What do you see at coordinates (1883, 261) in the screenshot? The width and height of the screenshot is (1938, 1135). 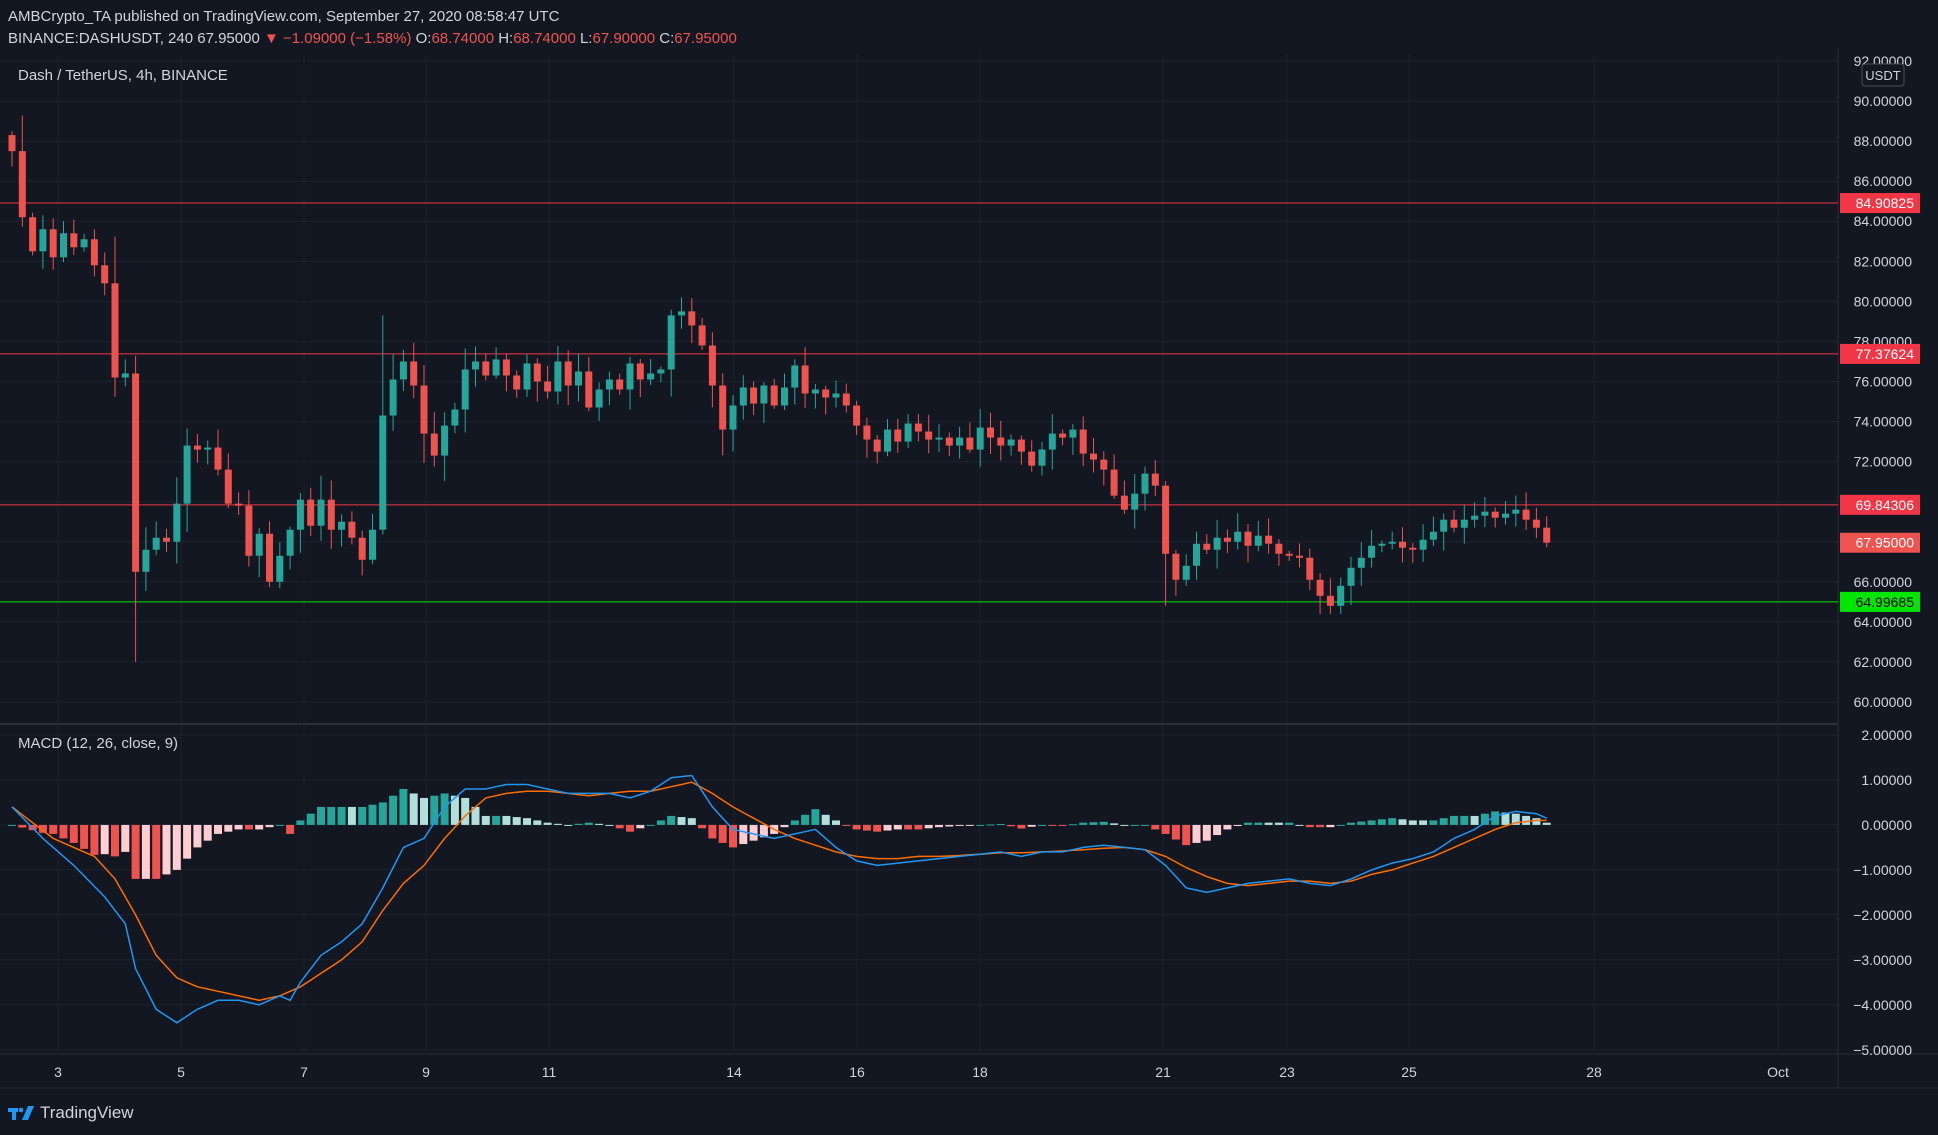 I see `price-tick-label: 82.00000` at bounding box center [1883, 261].